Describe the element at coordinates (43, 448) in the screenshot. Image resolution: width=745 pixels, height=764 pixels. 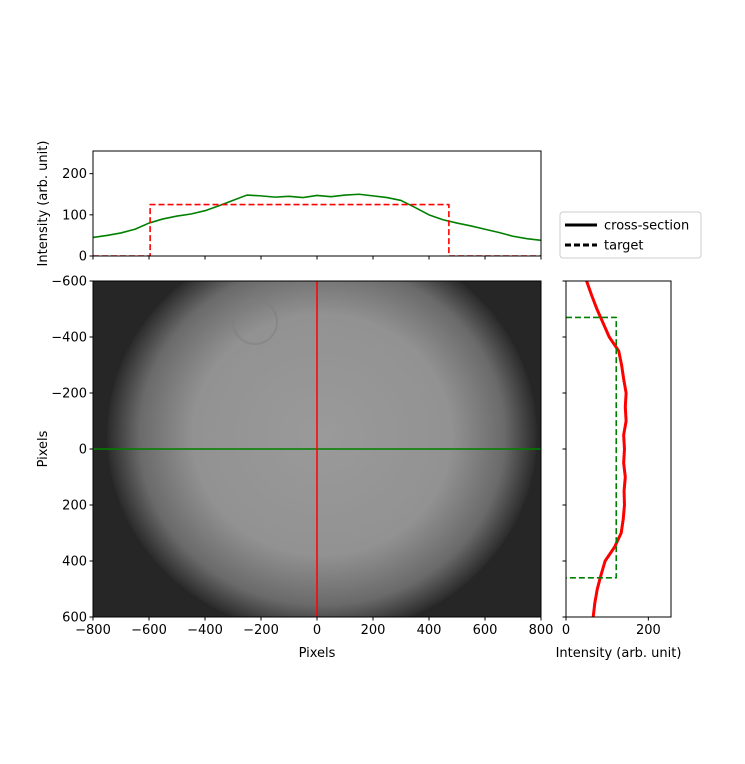
I see `y-axis-label: Pixels` at that location.